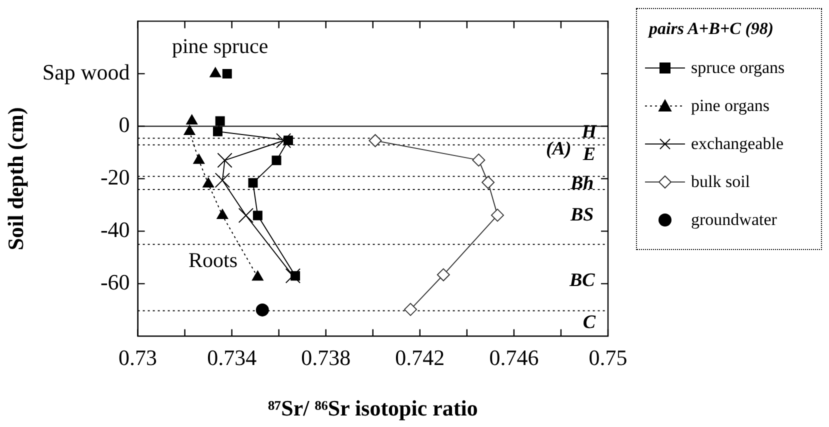  What do you see at coordinates (589, 322) in the screenshot?
I see `annotation: C` at bounding box center [589, 322].